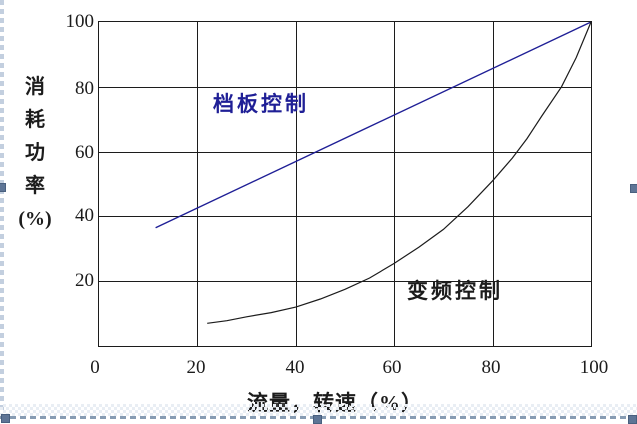  What do you see at coordinates (318, 410) in the screenshot?
I see `placeholder-border-hatch` at bounding box center [318, 410].